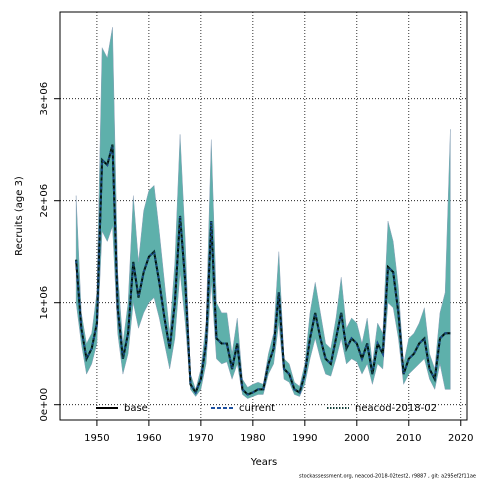 The height and width of the screenshot is (480, 480). What do you see at coordinates (263, 462) in the screenshot?
I see `x-axis-label: Years` at bounding box center [263, 462].